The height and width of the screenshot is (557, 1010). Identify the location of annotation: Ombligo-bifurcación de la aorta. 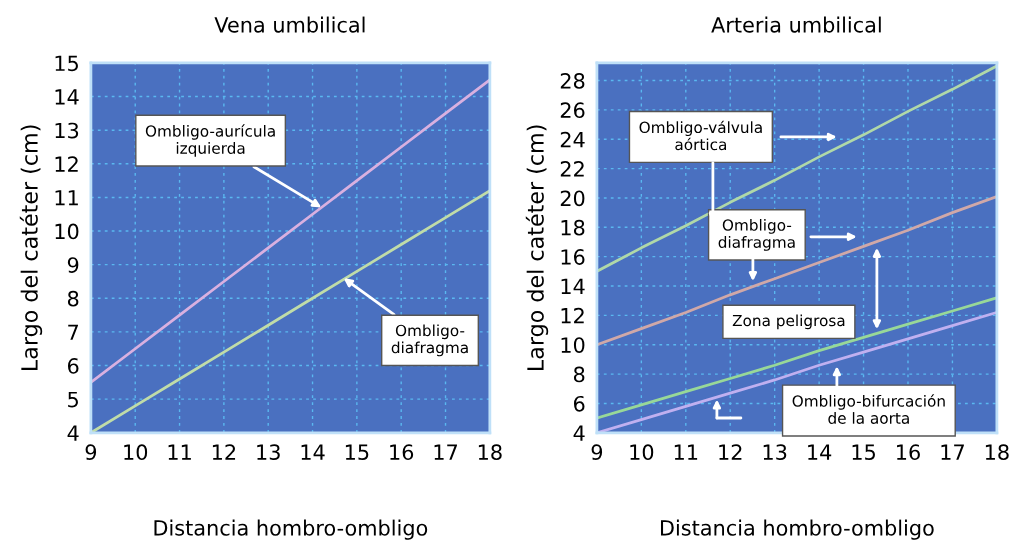
(868, 409).